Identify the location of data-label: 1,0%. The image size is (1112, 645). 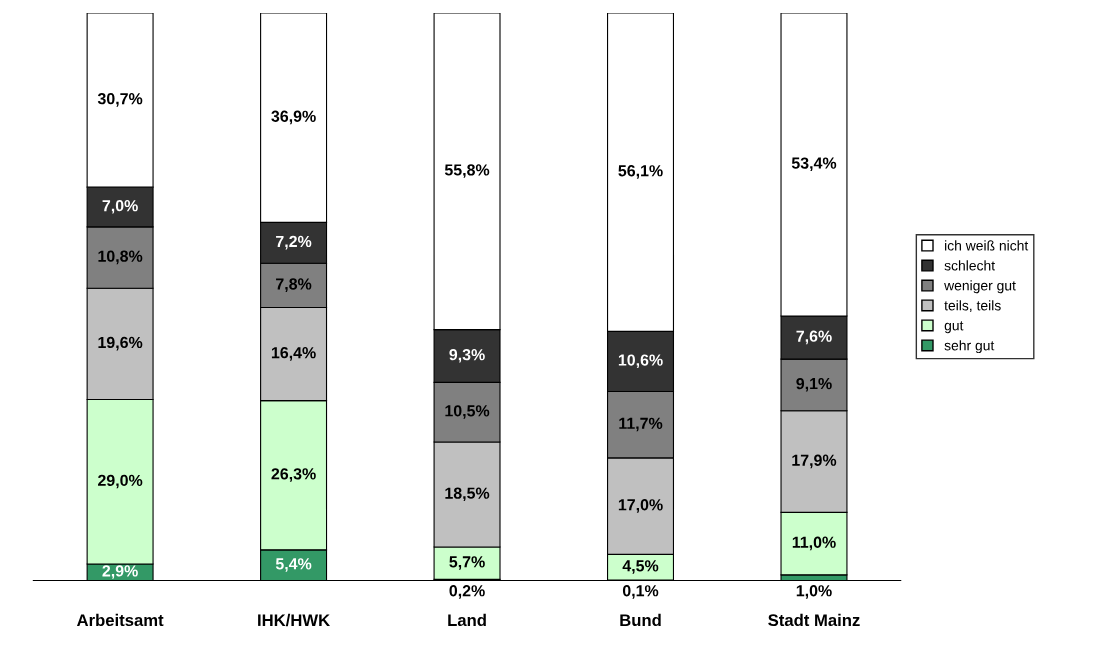
(814, 592).